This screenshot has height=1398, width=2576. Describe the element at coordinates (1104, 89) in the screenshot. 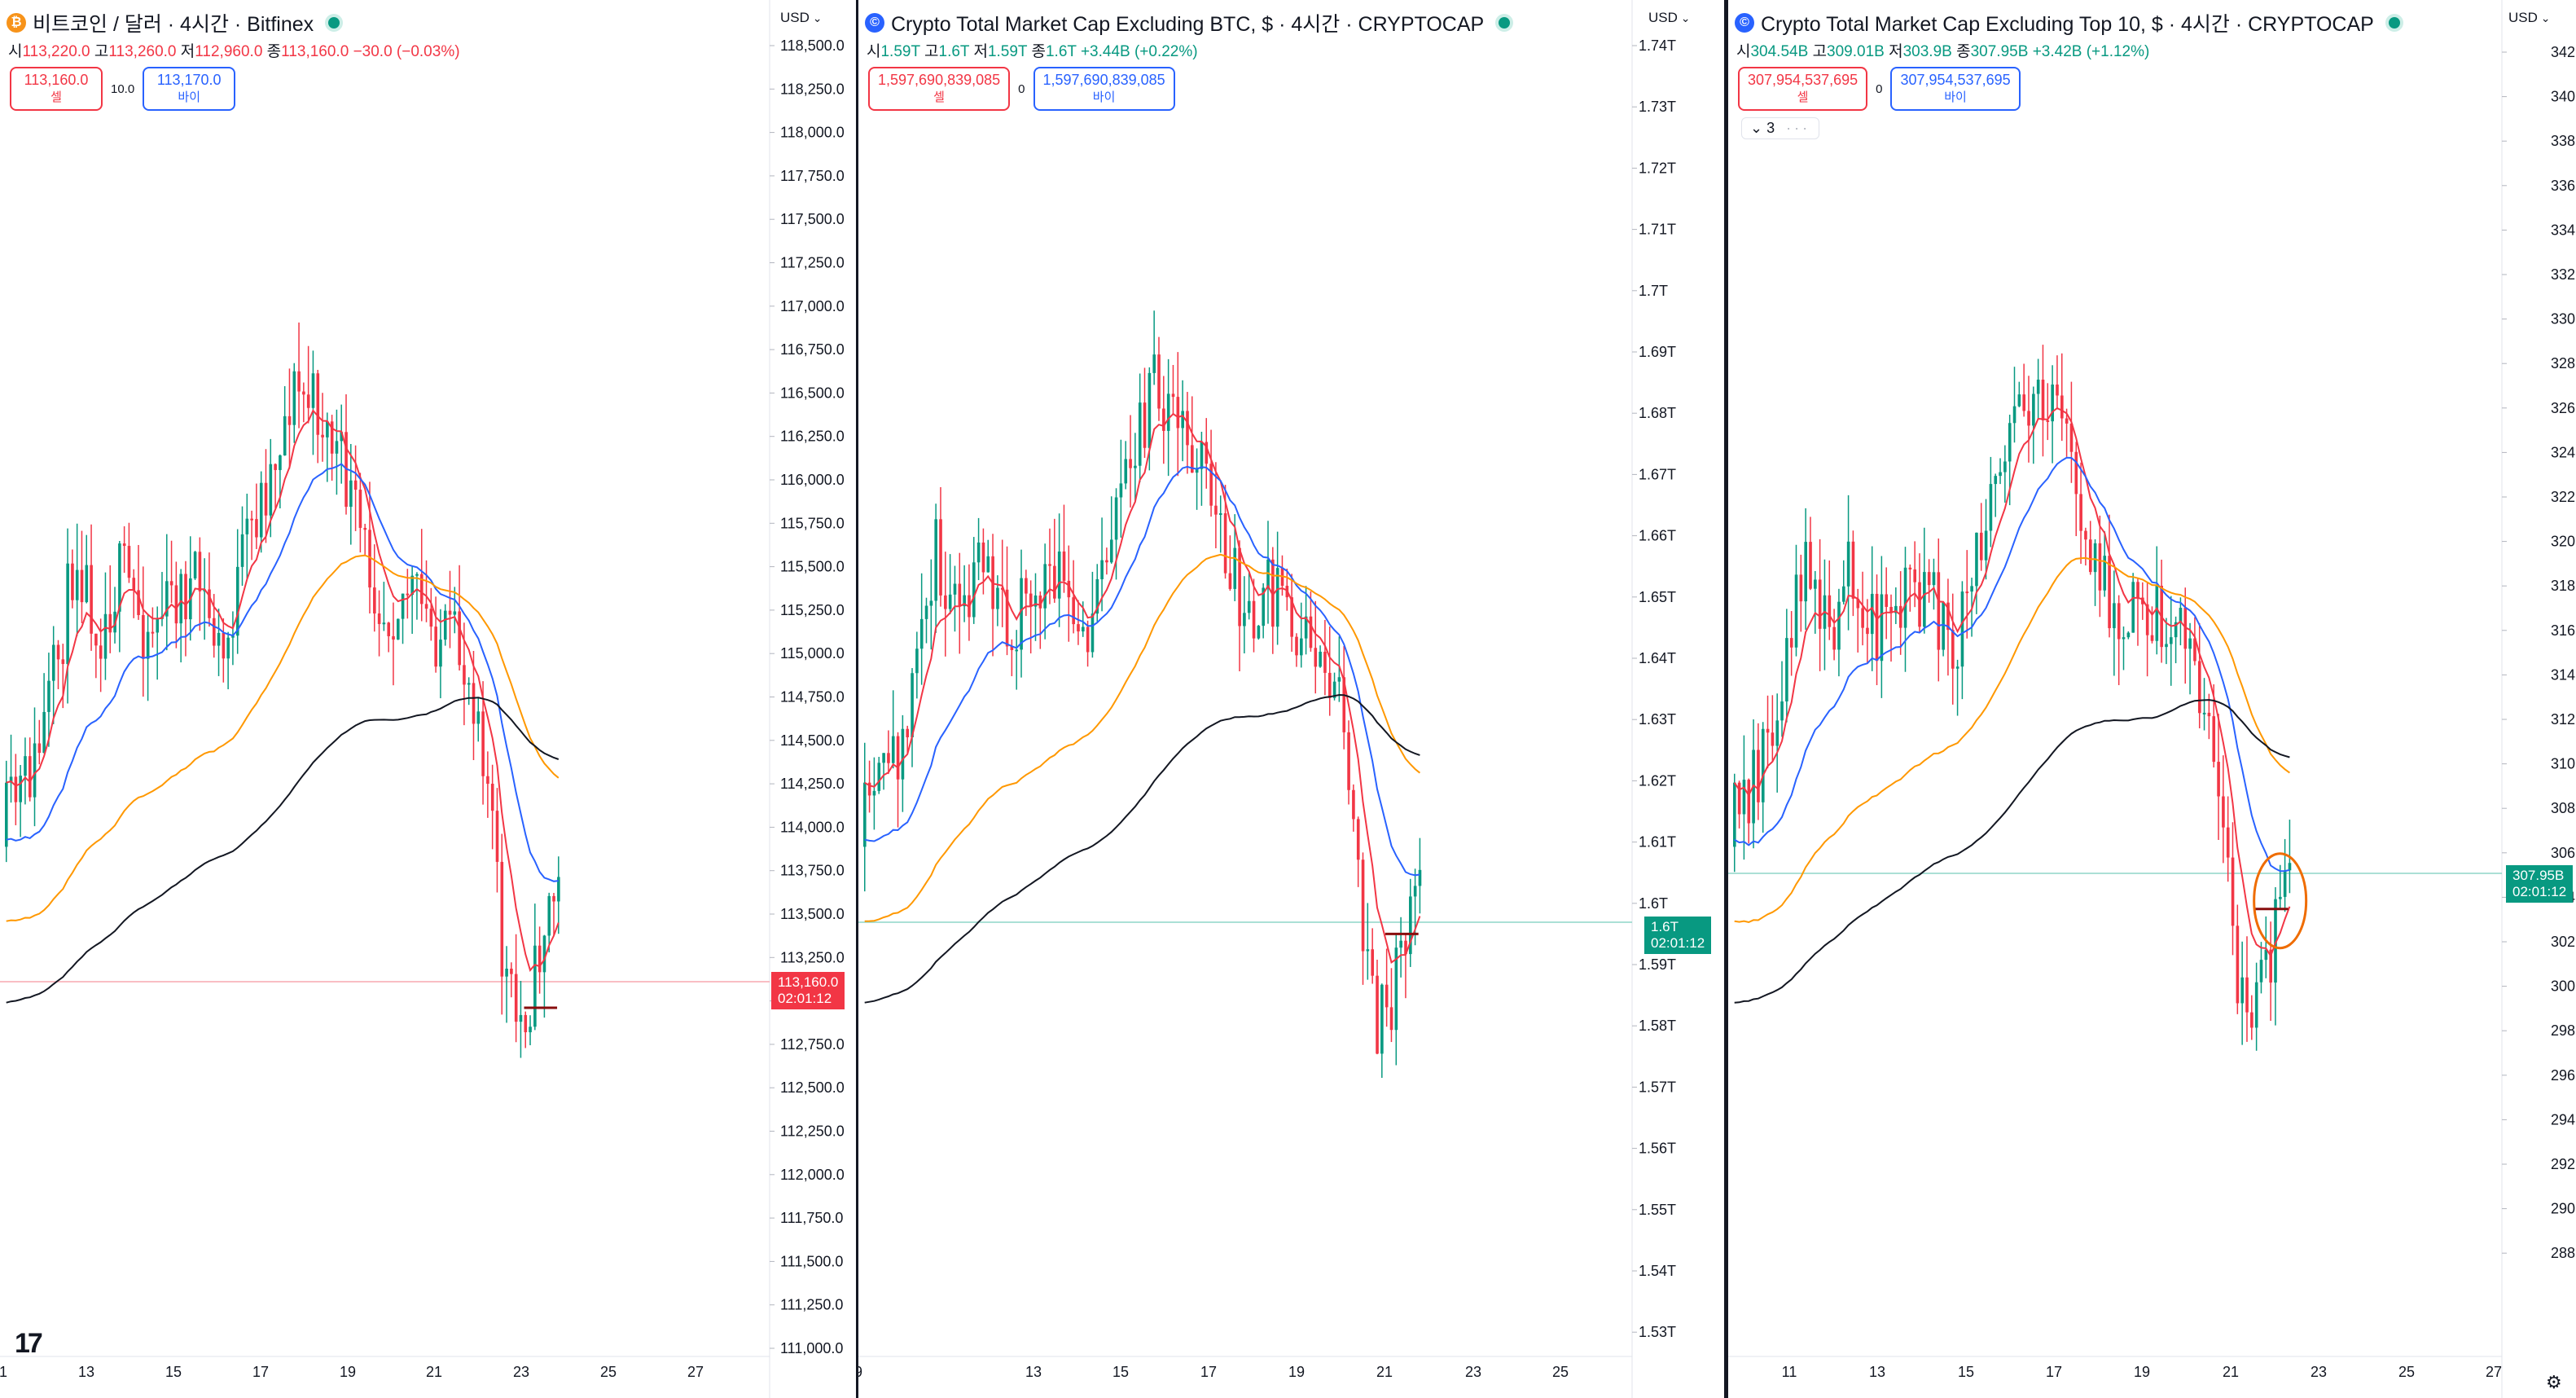

I see `buy-button: 1,597,690,839,085 바이` at that location.